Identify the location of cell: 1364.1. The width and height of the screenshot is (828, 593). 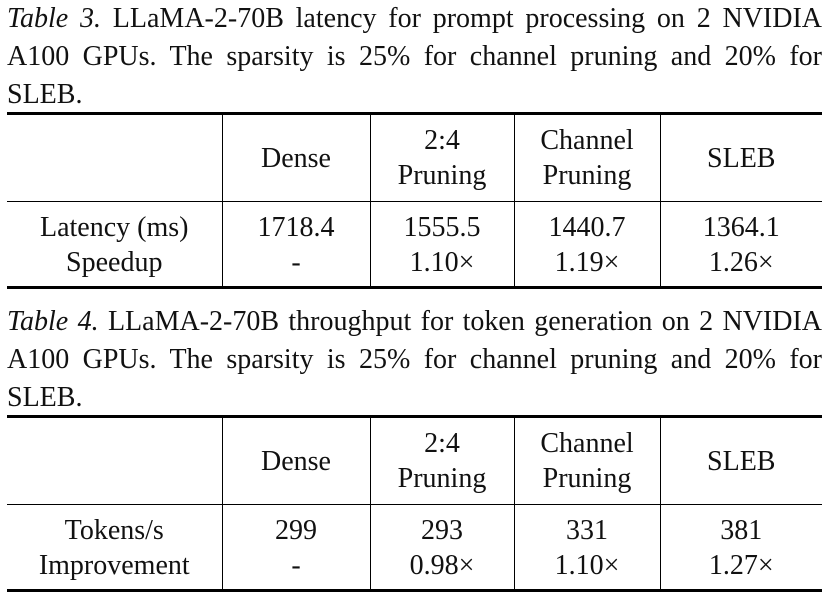
(740, 223).